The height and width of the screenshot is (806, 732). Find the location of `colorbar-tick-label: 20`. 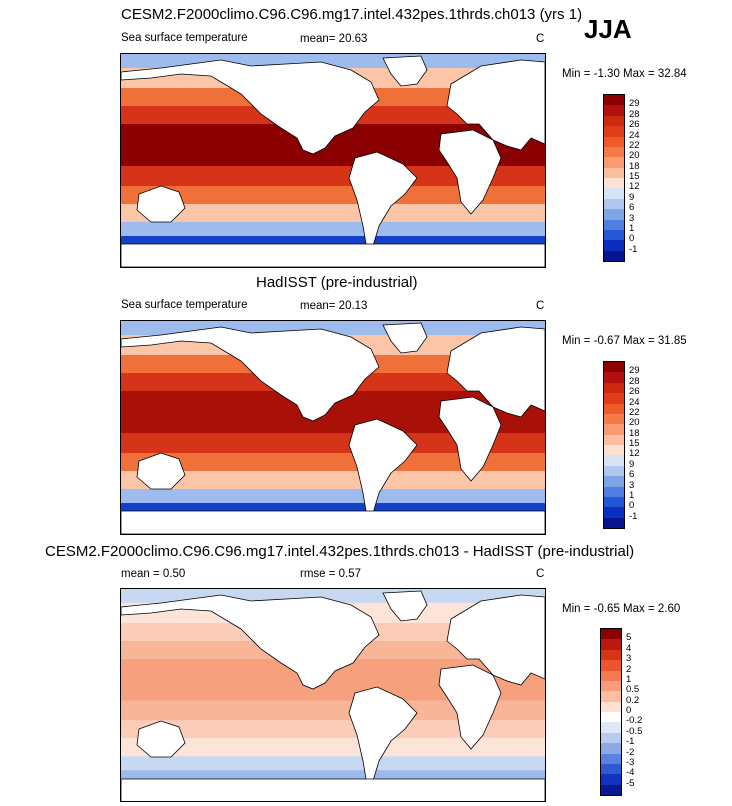

colorbar-tick-label: 20 is located at coordinates (634, 423).